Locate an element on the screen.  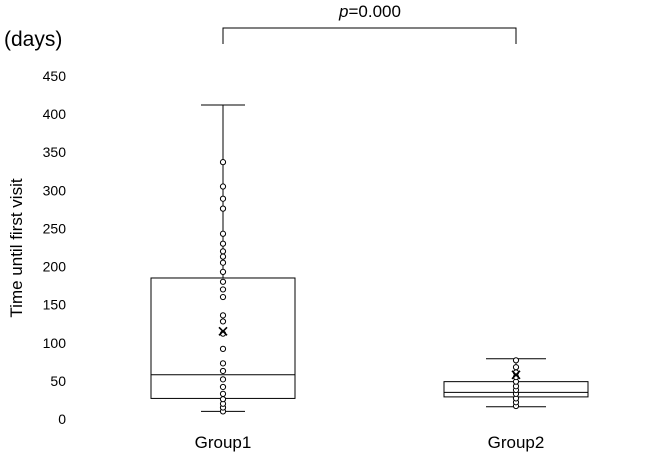
y-tick-label: 0 is located at coordinates (62, 419).